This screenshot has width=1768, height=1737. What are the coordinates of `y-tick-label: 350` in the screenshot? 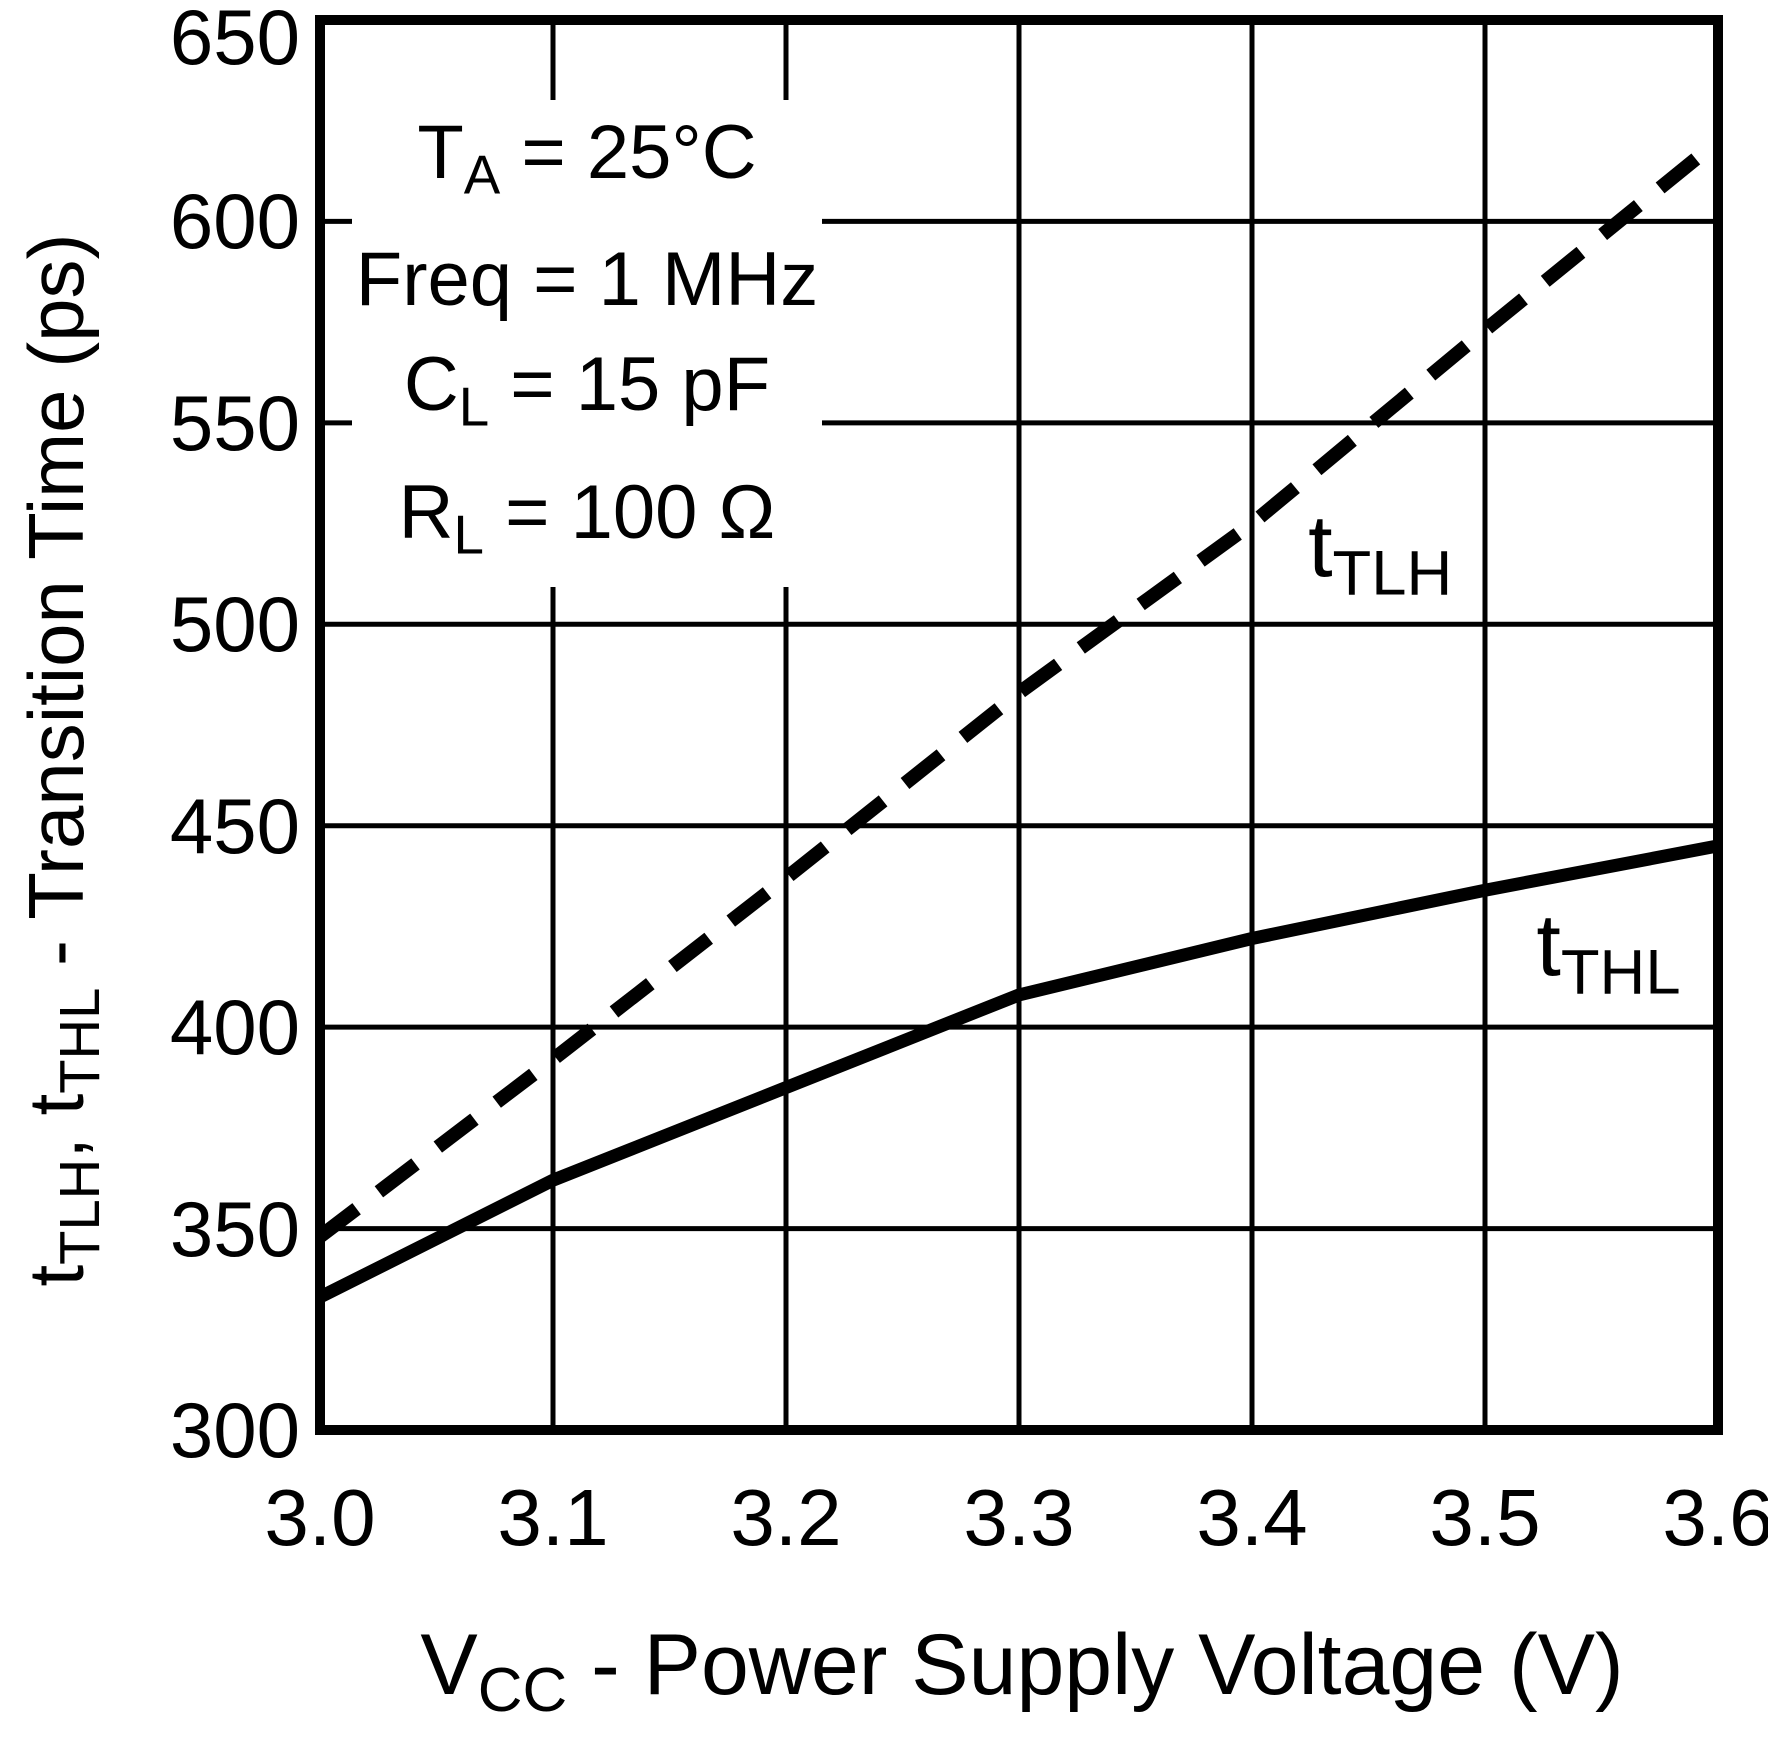 It's located at (234, 1228).